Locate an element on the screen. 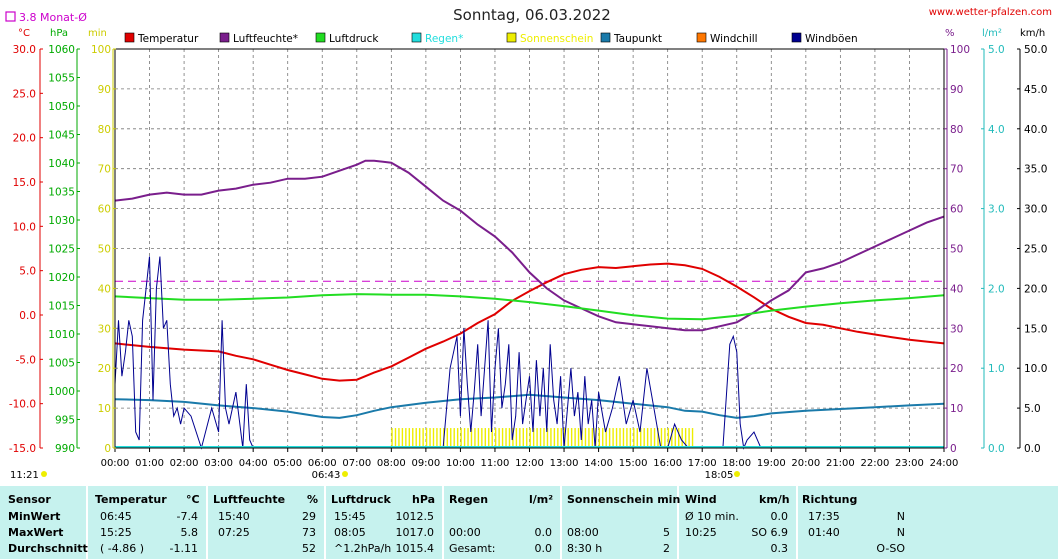 The width and height of the screenshot is (1058, 559). x-tick-label: 23:00 is located at coordinates (909, 463).